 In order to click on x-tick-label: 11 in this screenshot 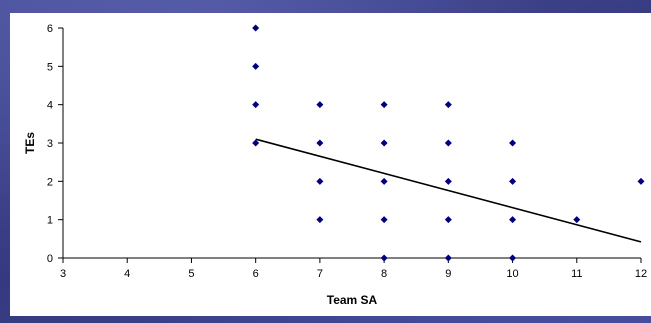, I will do `click(576, 274)`.